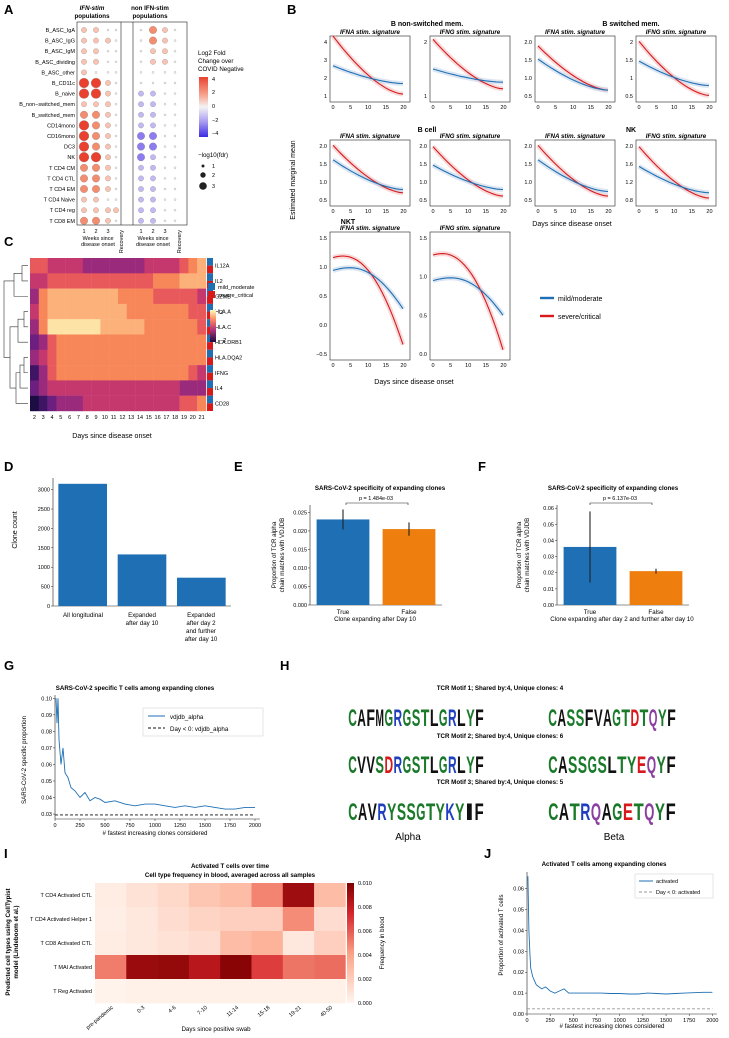  What do you see at coordinates (82, 544) in the screenshot?
I see `panel-d-bar` at bounding box center [82, 544].